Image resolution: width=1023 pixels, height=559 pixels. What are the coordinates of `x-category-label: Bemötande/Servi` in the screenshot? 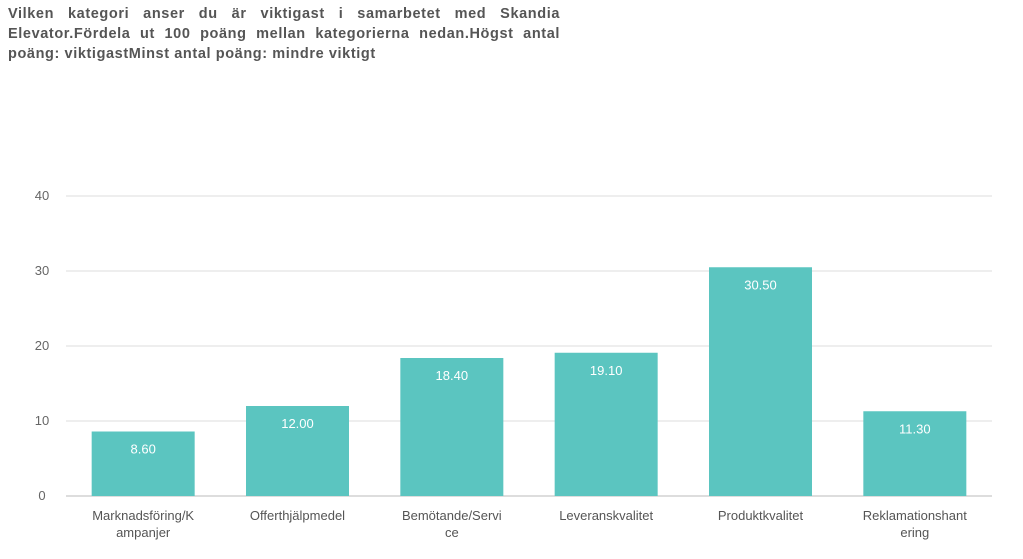 It's located at (452, 515).